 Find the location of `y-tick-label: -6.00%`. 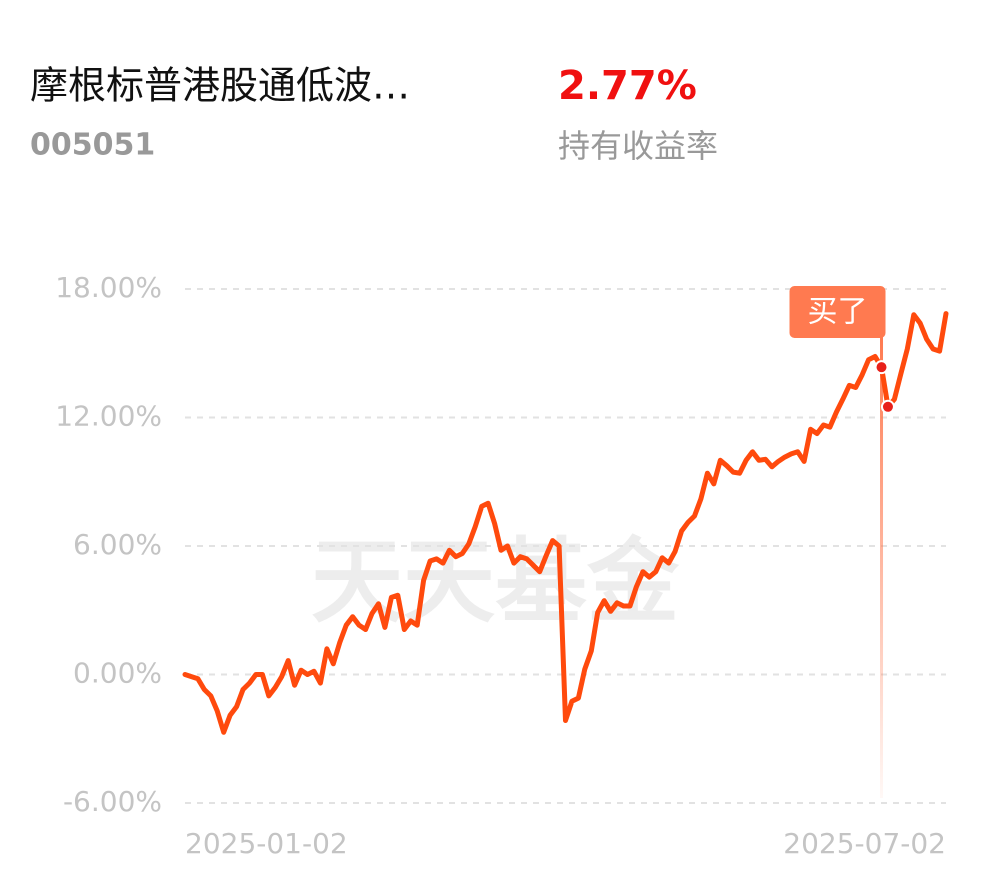

y-tick-label: -6.00% is located at coordinates (112, 801).